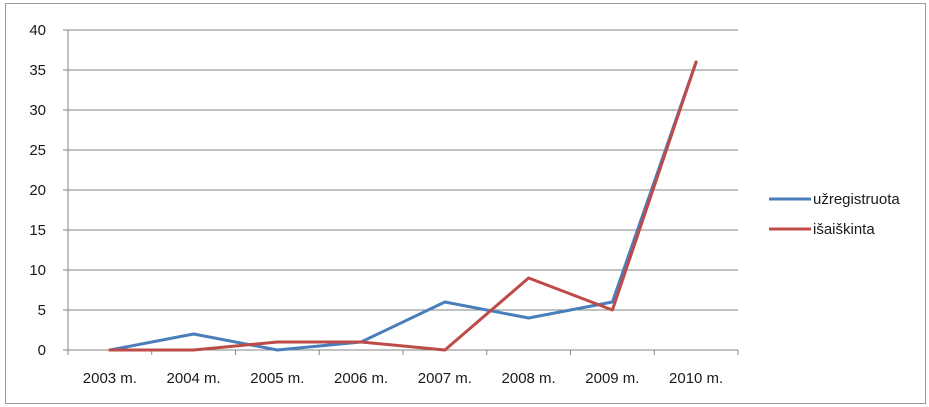  What do you see at coordinates (42, 310) in the screenshot?
I see `y-tick-label: 5` at bounding box center [42, 310].